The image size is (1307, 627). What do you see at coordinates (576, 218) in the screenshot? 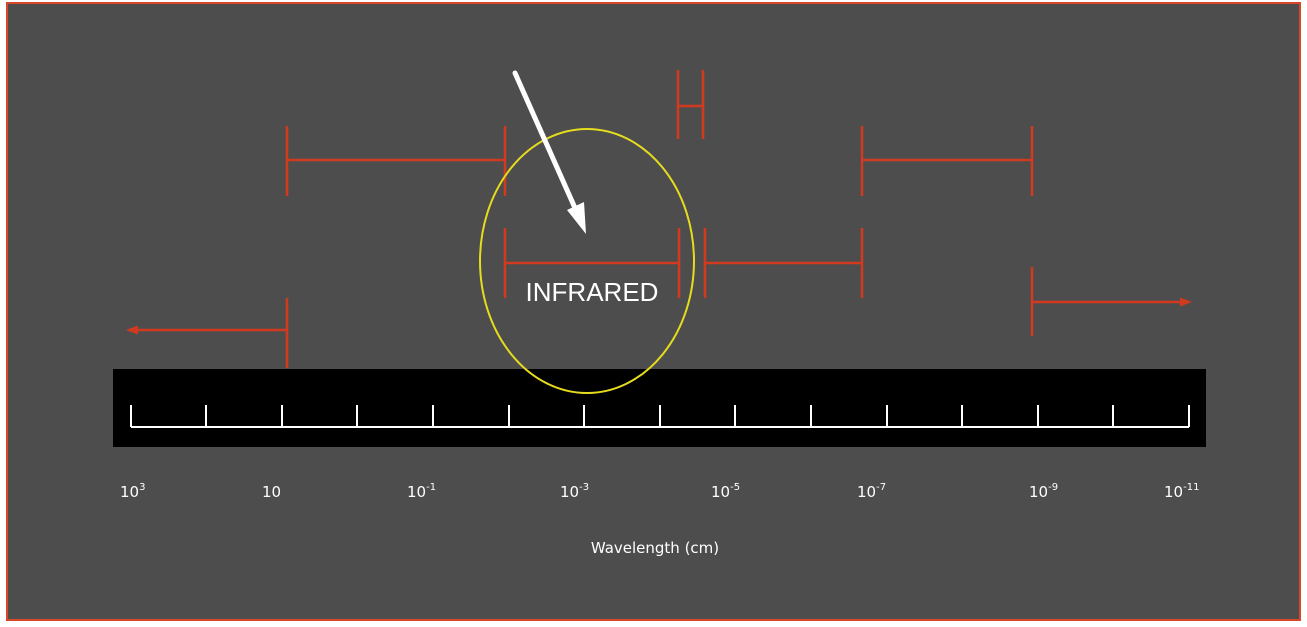
I see `pointer-arrow-head` at bounding box center [576, 218].